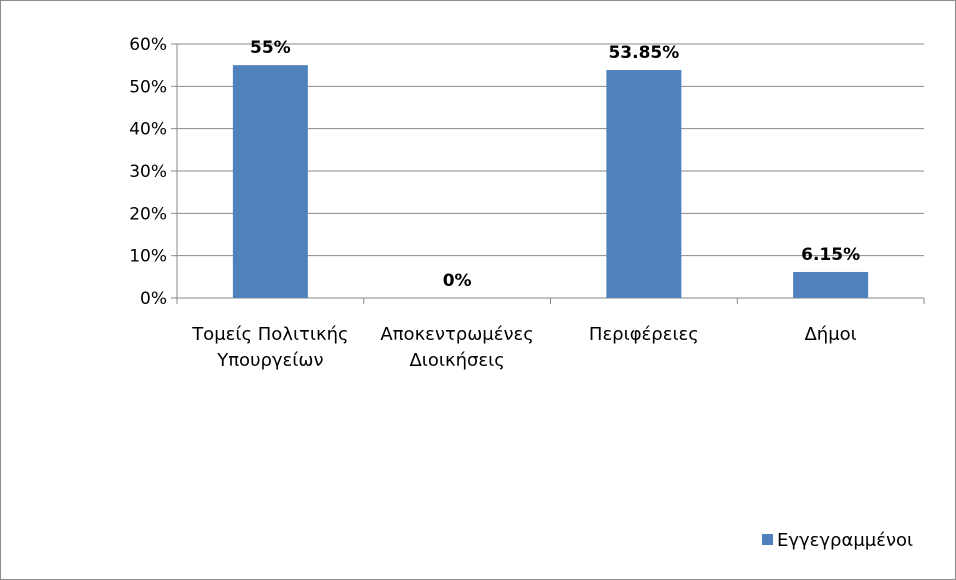 Image resolution: width=956 pixels, height=580 pixels. What do you see at coordinates (148, 87) in the screenshot?
I see `y-tick-label: 50%` at bounding box center [148, 87].